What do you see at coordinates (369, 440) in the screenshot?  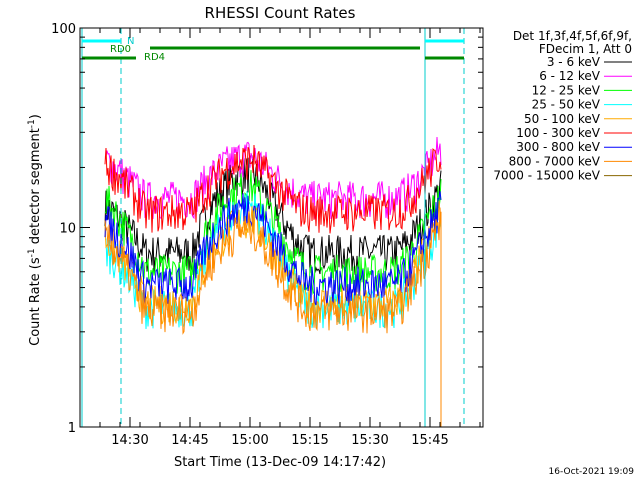 I see `x-tick-label: 15:30` at bounding box center [369, 440].